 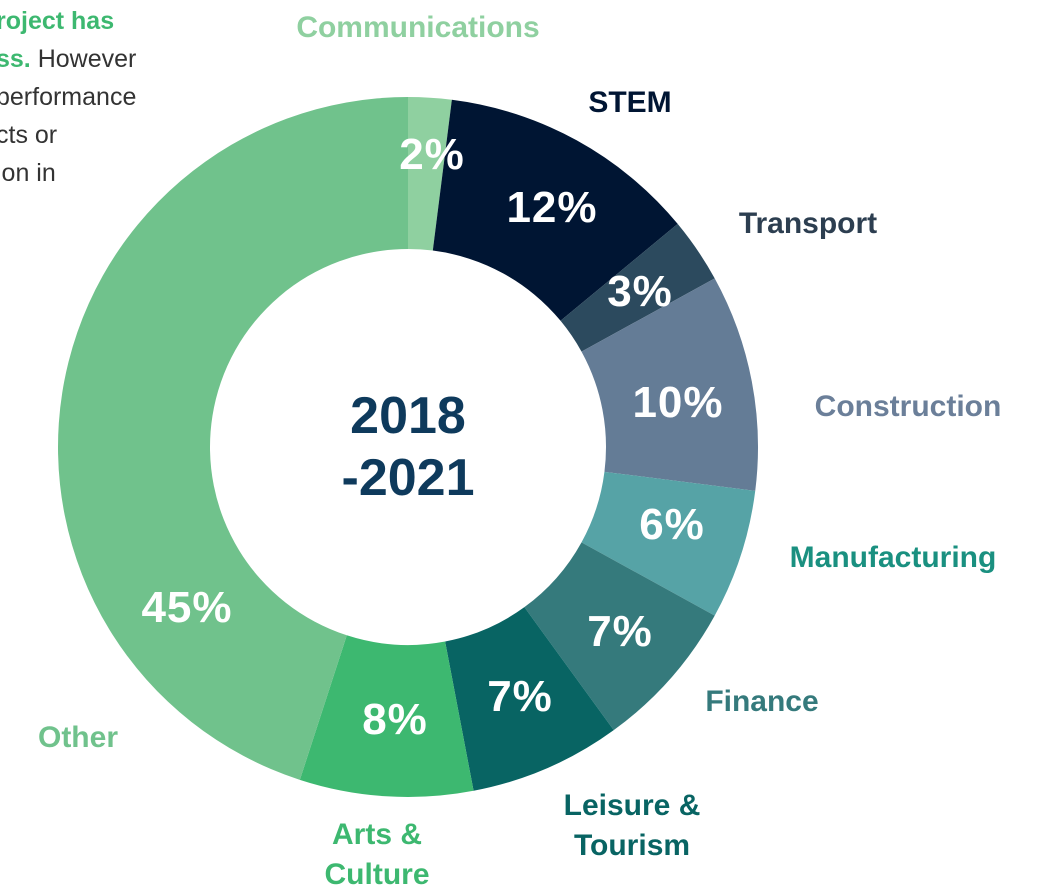 I want to click on category-label: Finance, so click(x=762, y=701).